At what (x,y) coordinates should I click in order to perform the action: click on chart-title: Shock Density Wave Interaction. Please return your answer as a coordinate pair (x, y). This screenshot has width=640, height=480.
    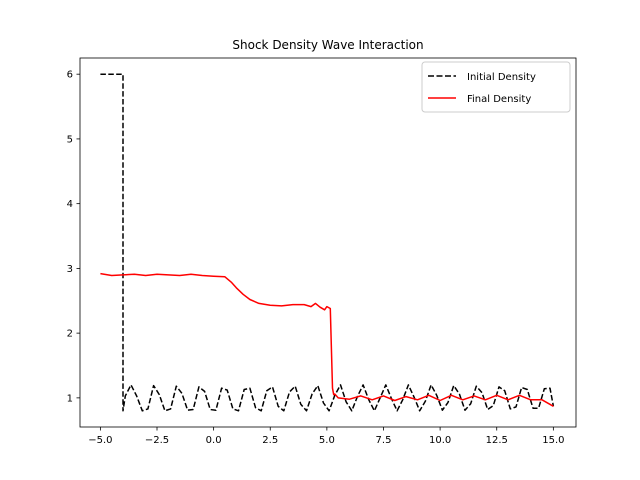
    Looking at the image, I should click on (327, 45).